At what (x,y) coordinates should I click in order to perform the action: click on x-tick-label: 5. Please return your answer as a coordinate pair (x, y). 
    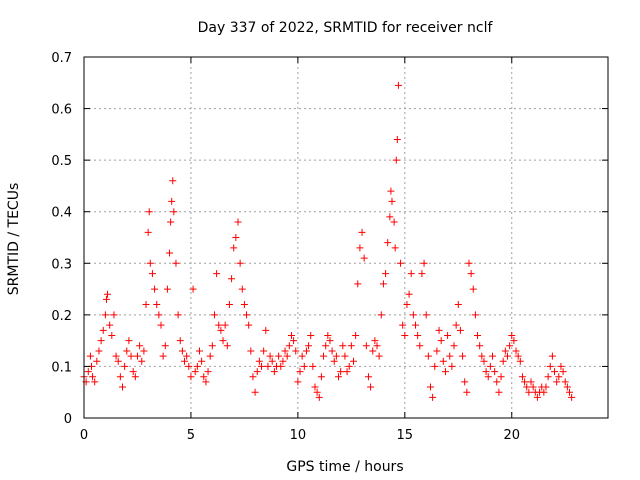
    Looking at the image, I should click on (191, 435).